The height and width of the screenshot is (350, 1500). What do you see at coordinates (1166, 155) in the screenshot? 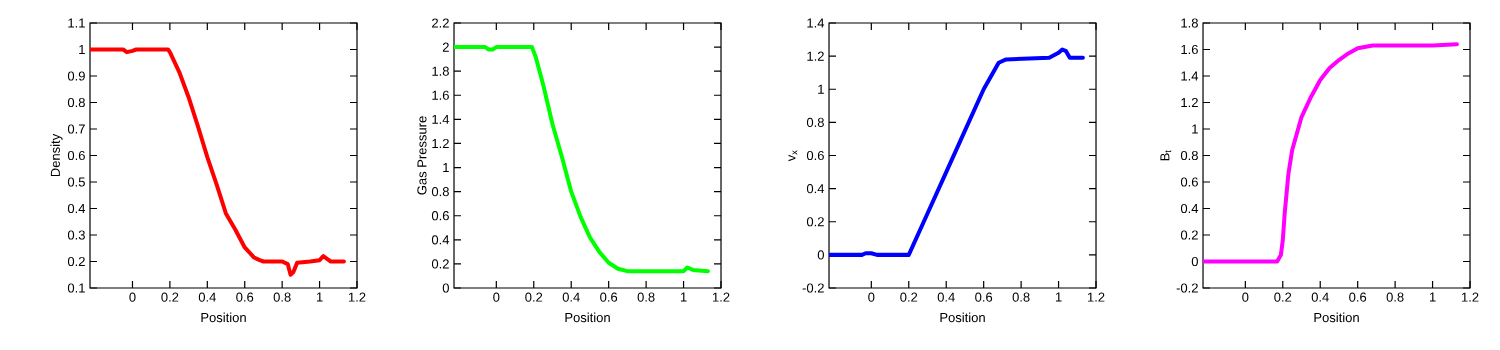
I see `y-axis-title: B$_{t}$` at bounding box center [1166, 155].